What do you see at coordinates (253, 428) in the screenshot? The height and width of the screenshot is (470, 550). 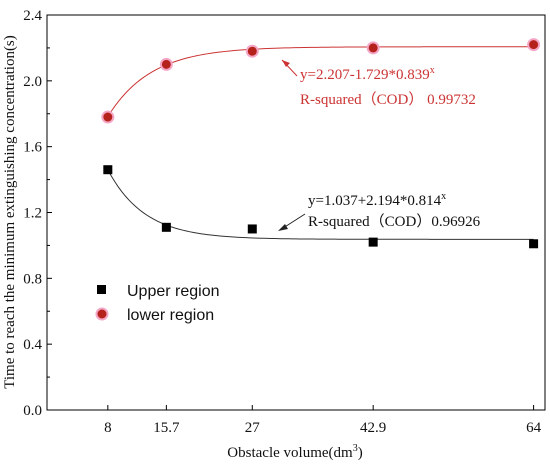 I see `x-tick-label: 27` at bounding box center [253, 428].